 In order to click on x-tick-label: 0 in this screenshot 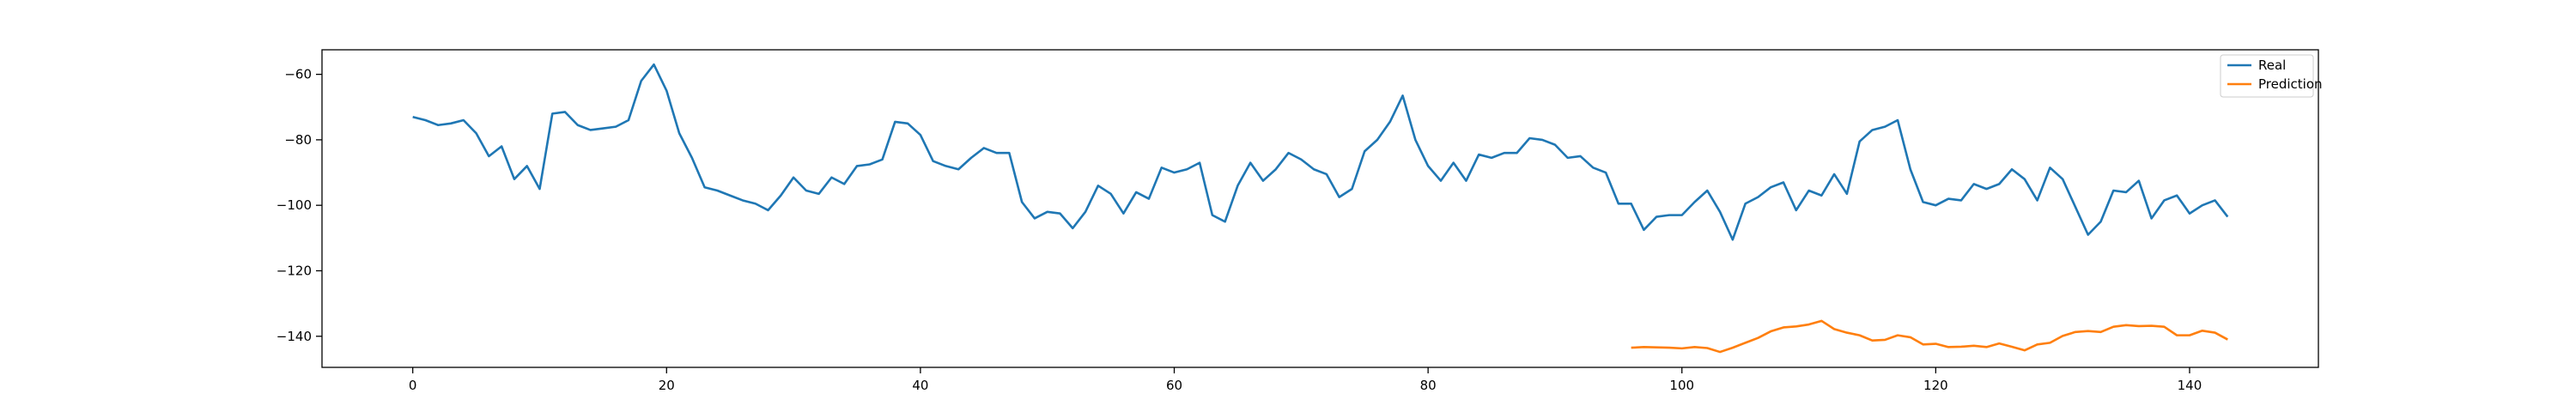, I will do `click(413, 385)`.